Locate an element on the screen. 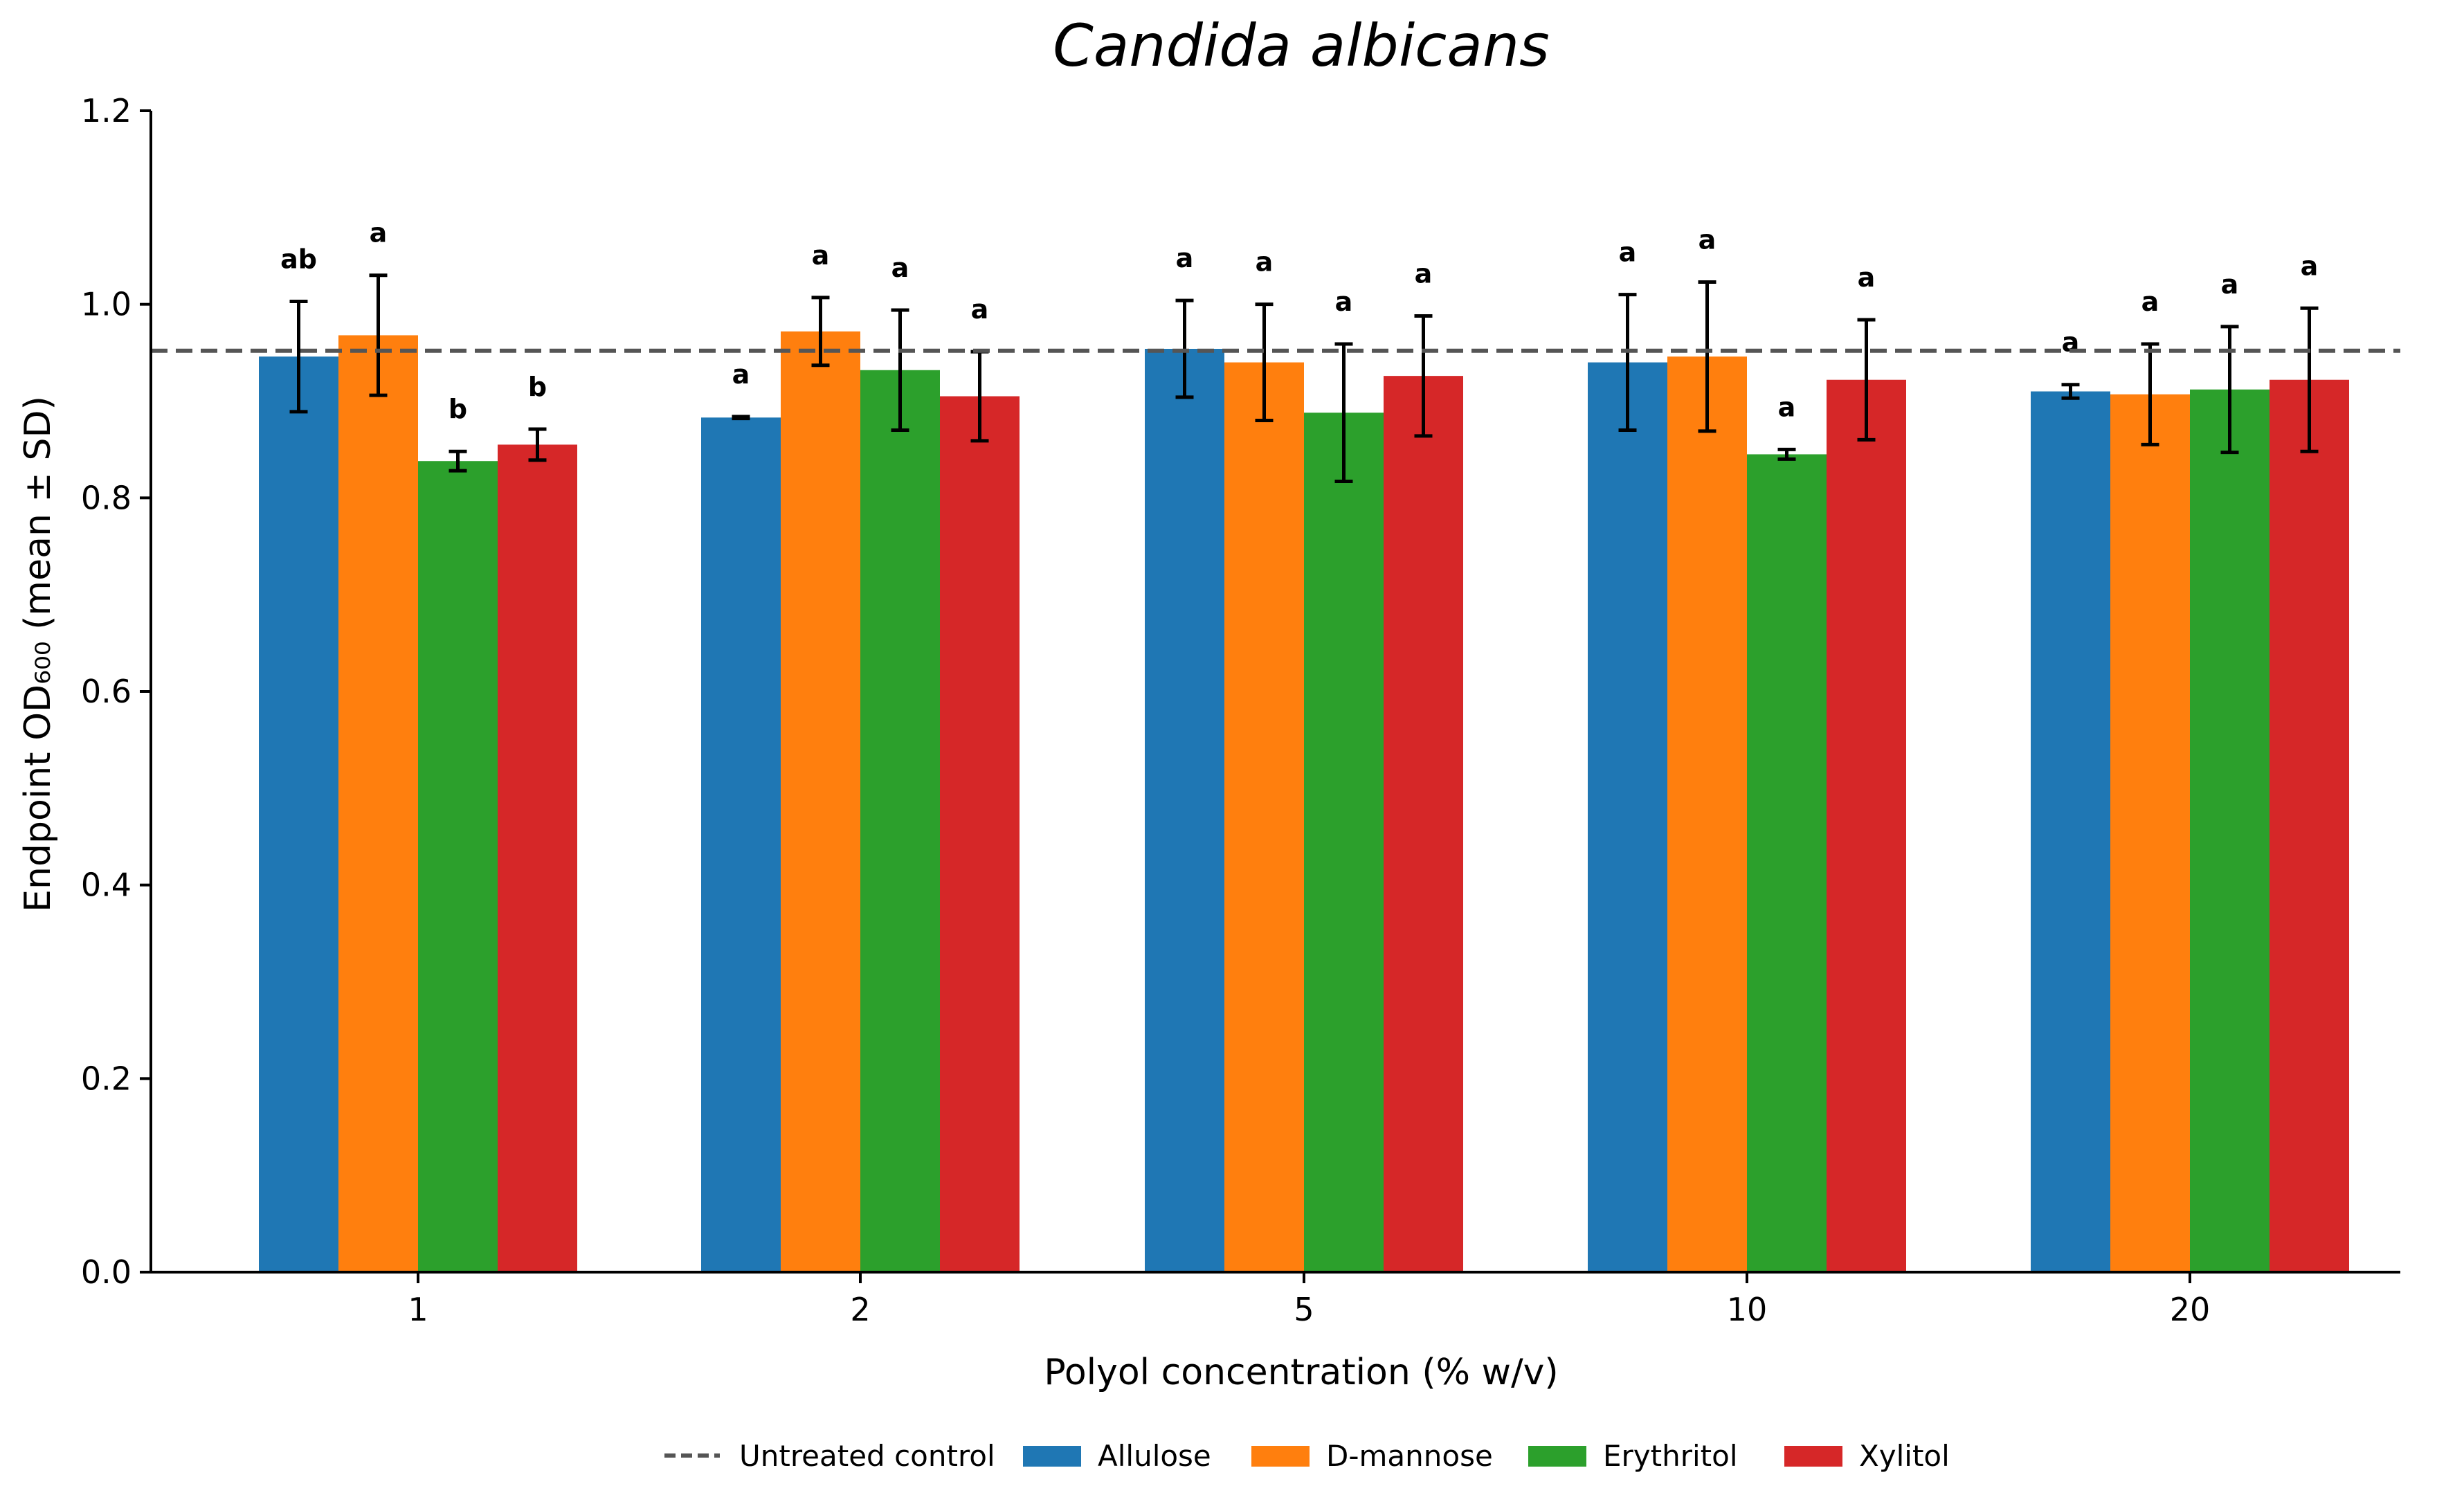  x-tick-label: 1 is located at coordinates (418, 1309).